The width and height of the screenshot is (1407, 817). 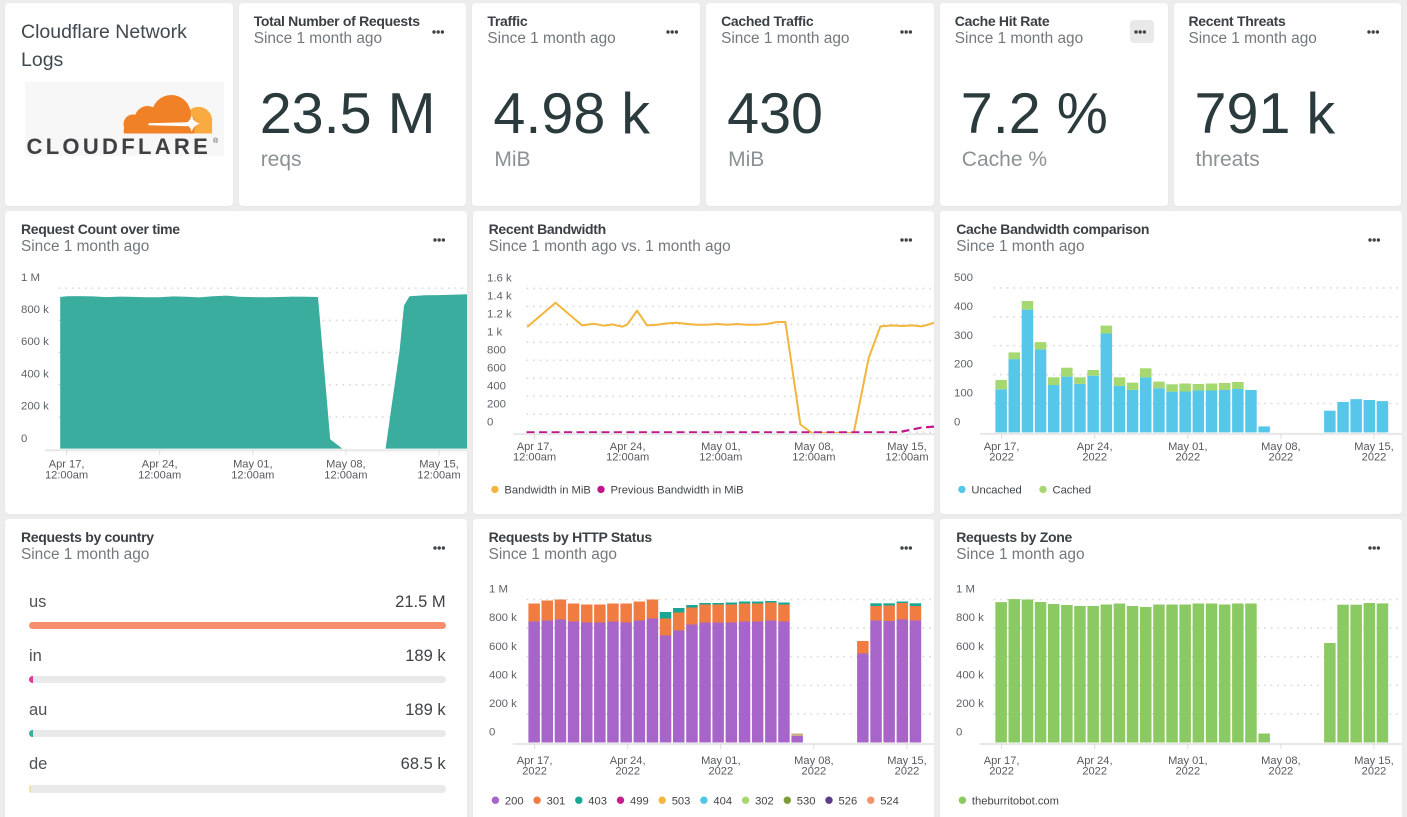 I want to click on svg-text: 1.4 k, so click(x=499, y=296).